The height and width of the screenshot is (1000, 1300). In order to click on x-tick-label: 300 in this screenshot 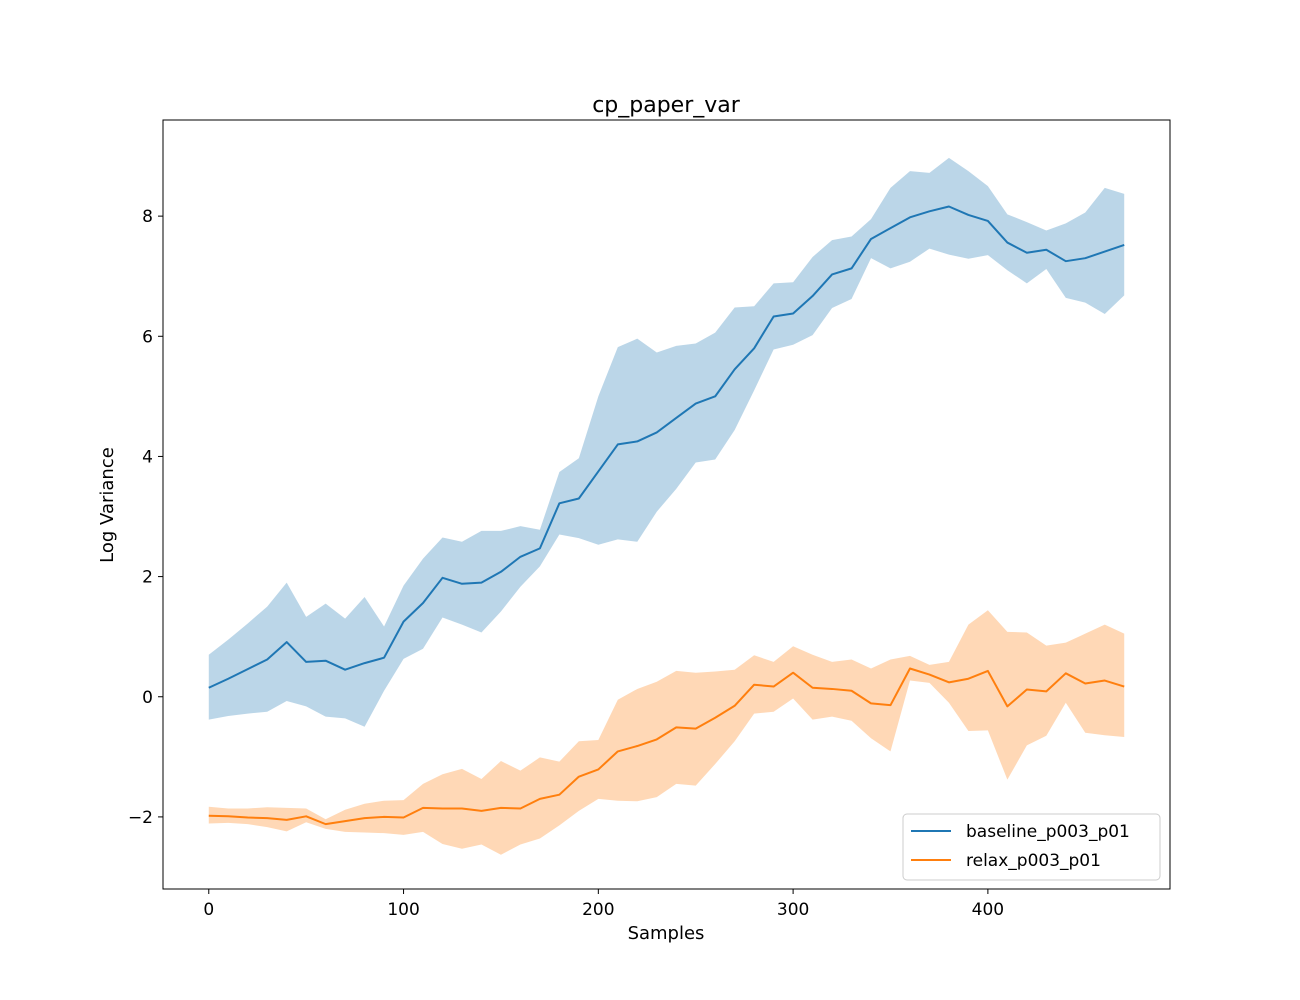, I will do `click(793, 910)`.